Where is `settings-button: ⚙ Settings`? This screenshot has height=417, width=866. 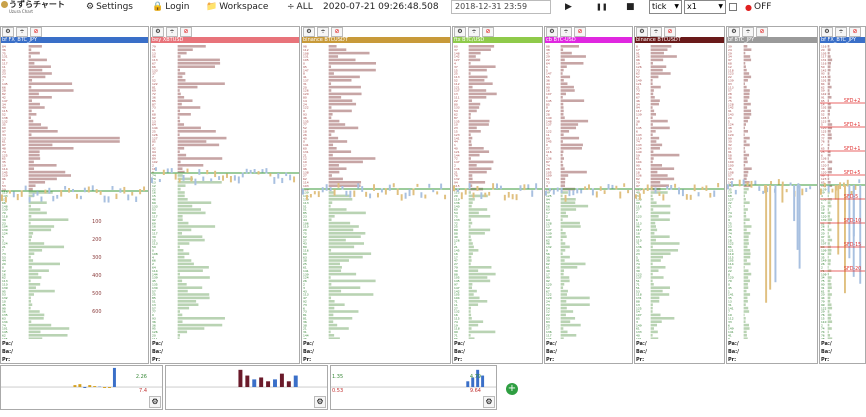
settings-button: ⚙ Settings is located at coordinates (109, 7).